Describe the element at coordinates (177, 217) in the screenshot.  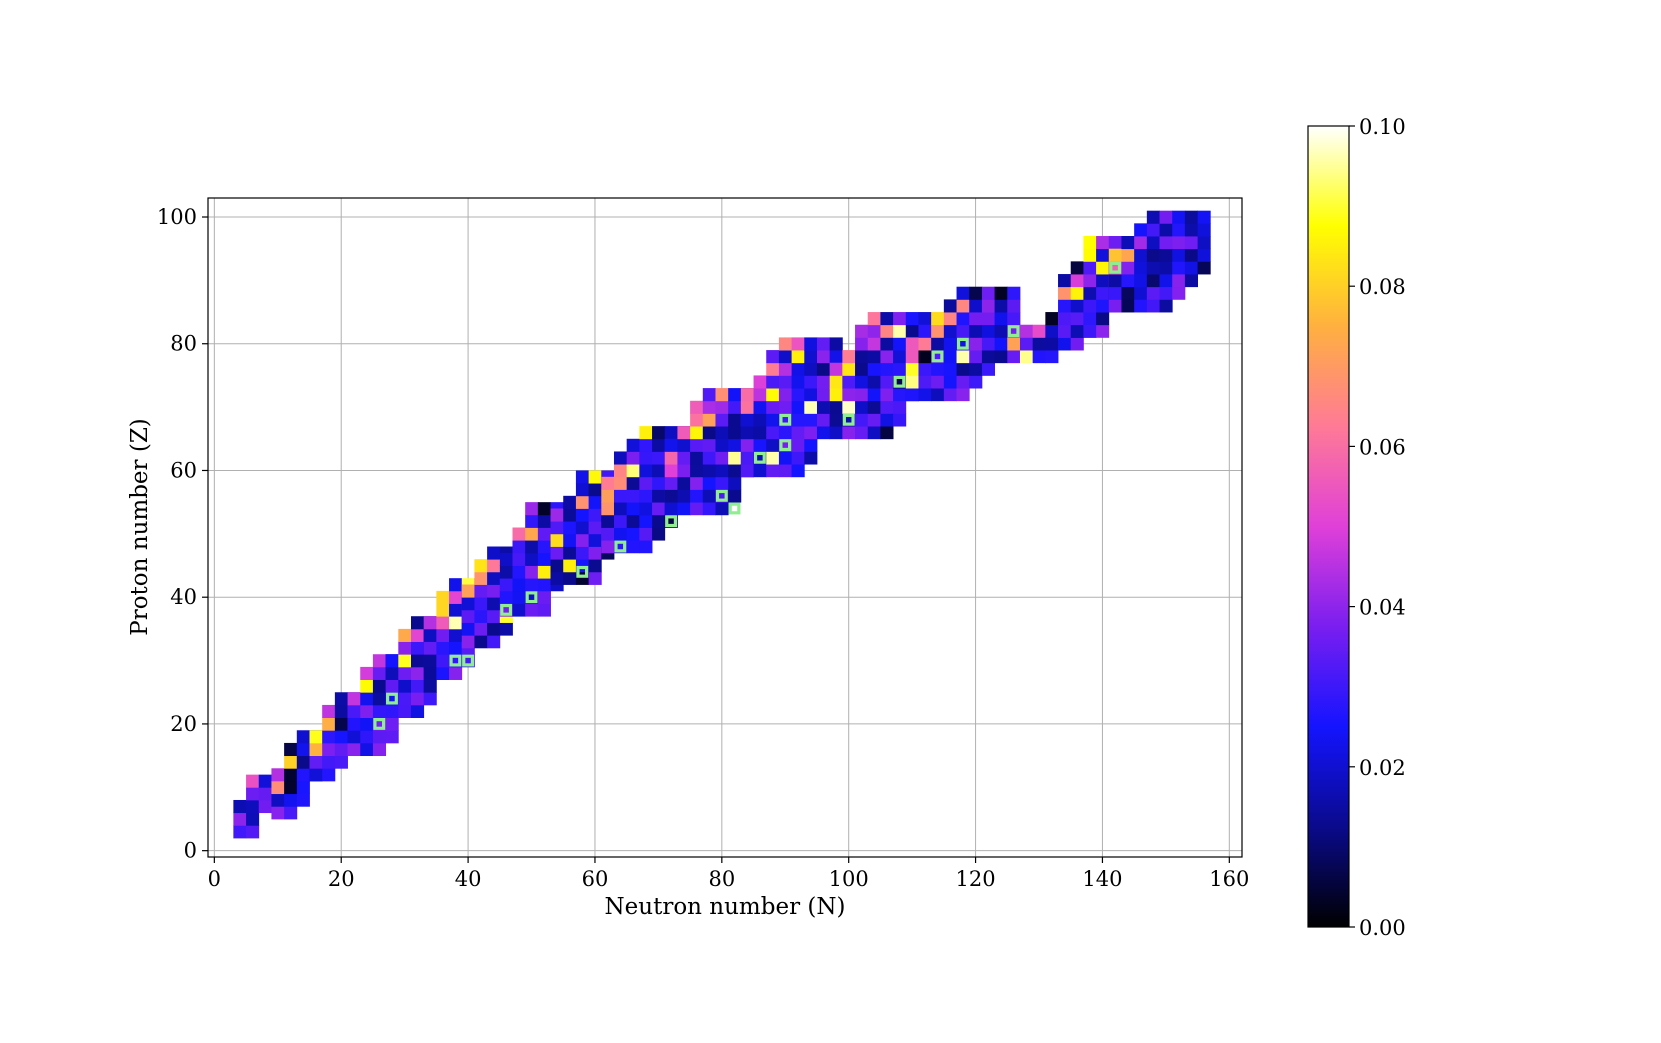
I see `y-tick-label: 100` at that location.